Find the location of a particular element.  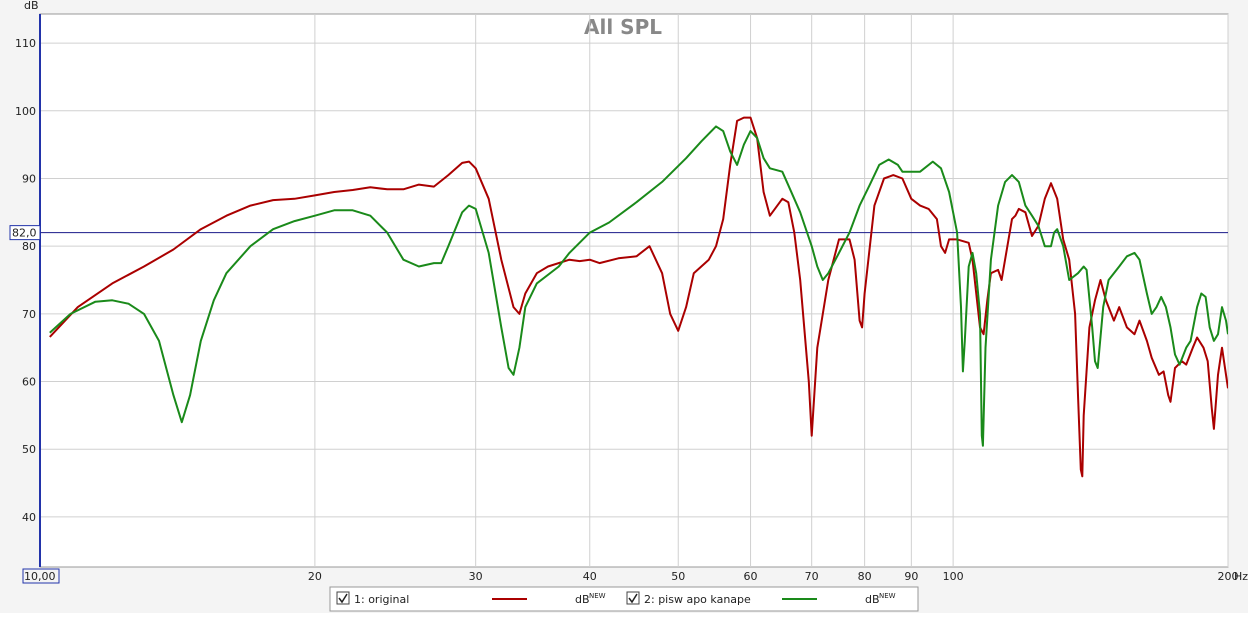

x-axis-label: Hz is located at coordinates (1241, 576).